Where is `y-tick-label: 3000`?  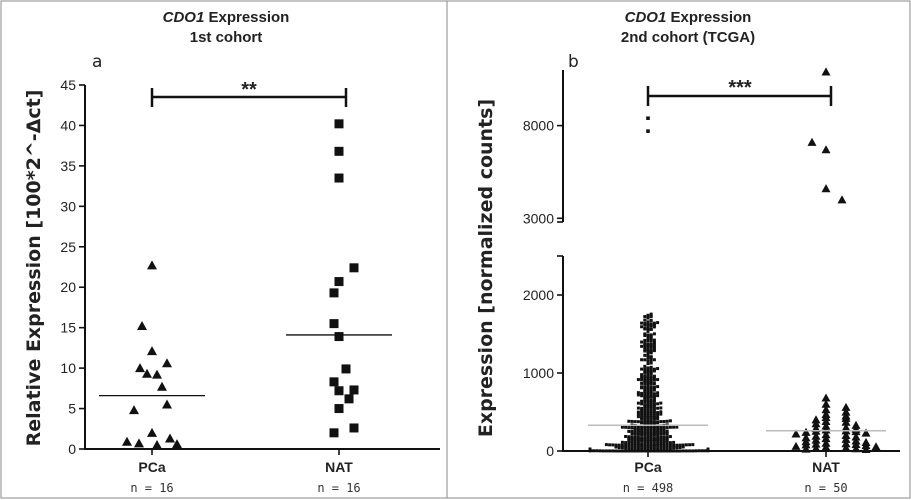 y-tick-label: 3000 is located at coordinates (538, 218).